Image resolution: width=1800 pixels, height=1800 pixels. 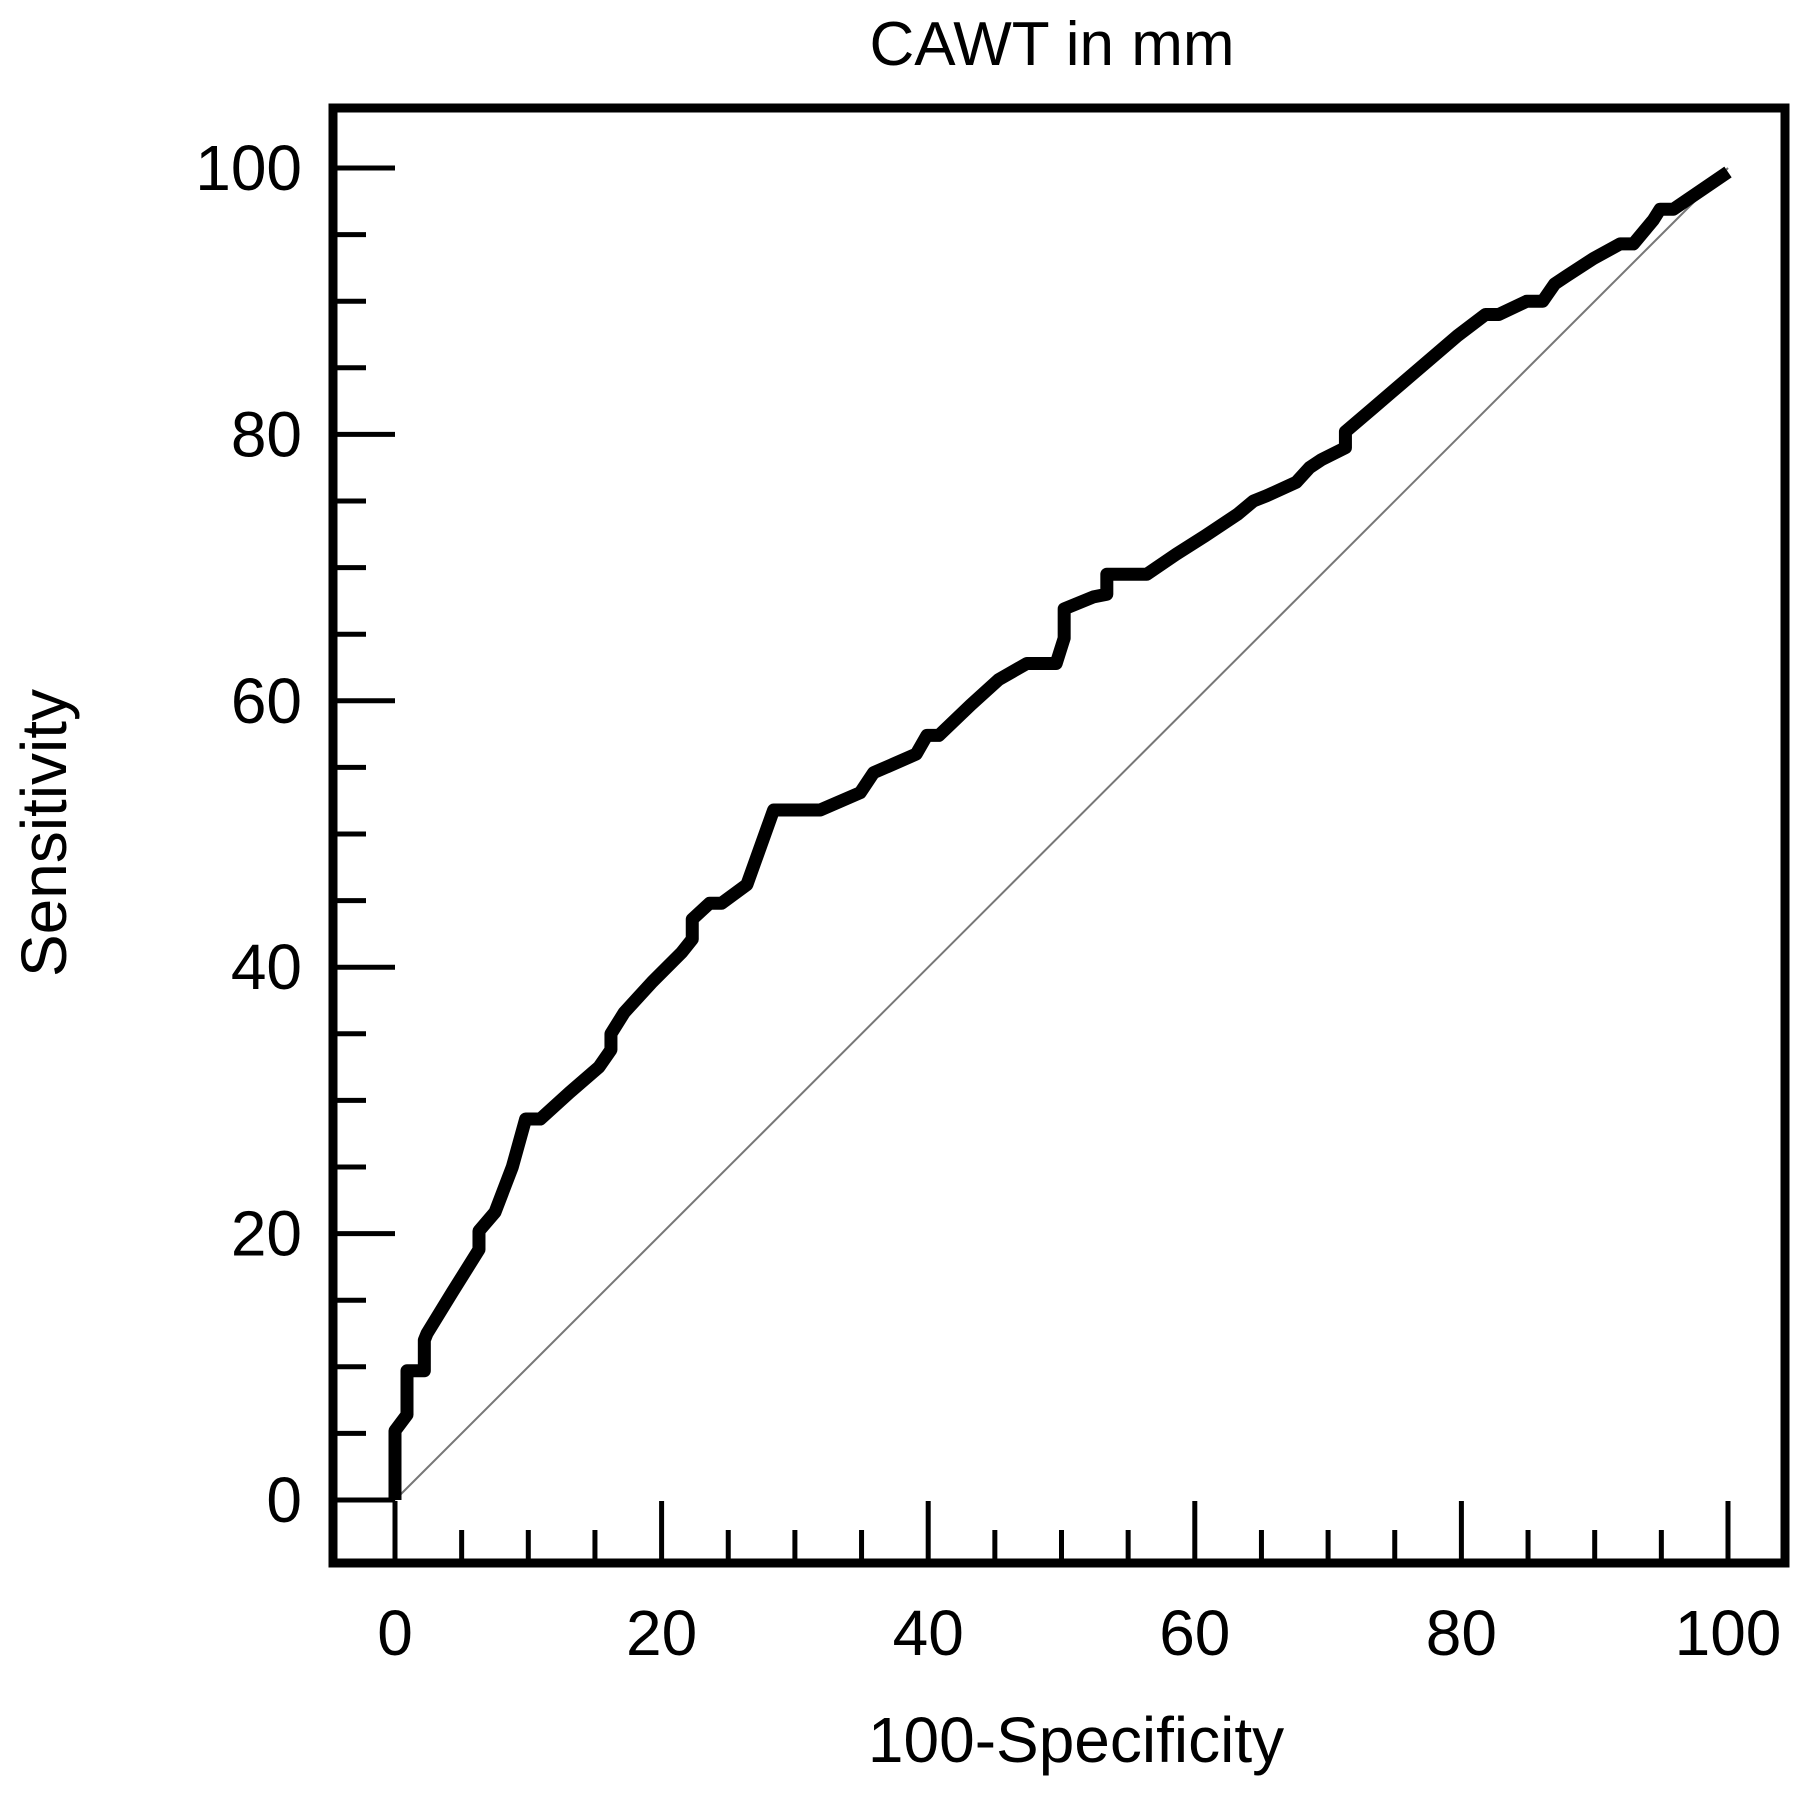 What do you see at coordinates (928, 1633) in the screenshot?
I see `x-tick-label: 40` at bounding box center [928, 1633].